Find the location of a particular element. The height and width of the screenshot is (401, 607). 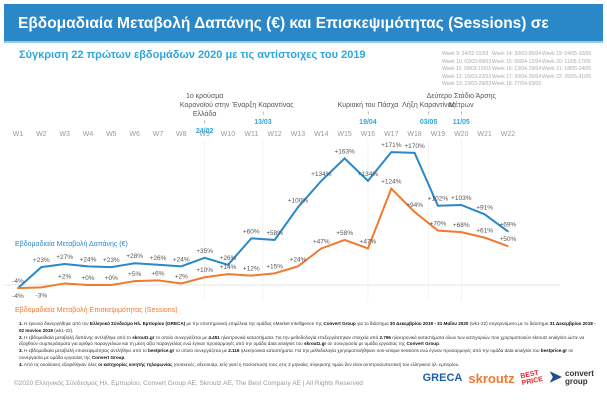

data-label: +10% is located at coordinates (204, 270).